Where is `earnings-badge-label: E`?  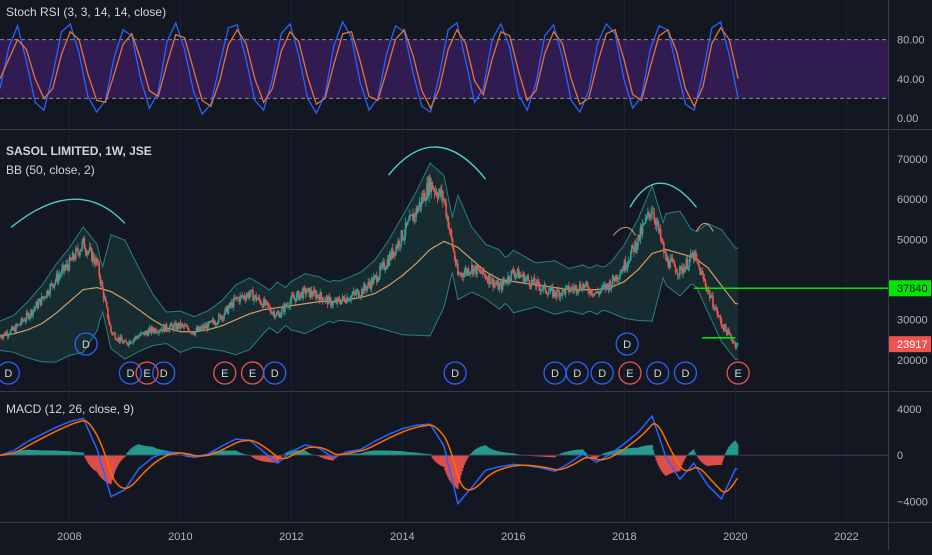 earnings-badge-label: E is located at coordinates (629, 374).